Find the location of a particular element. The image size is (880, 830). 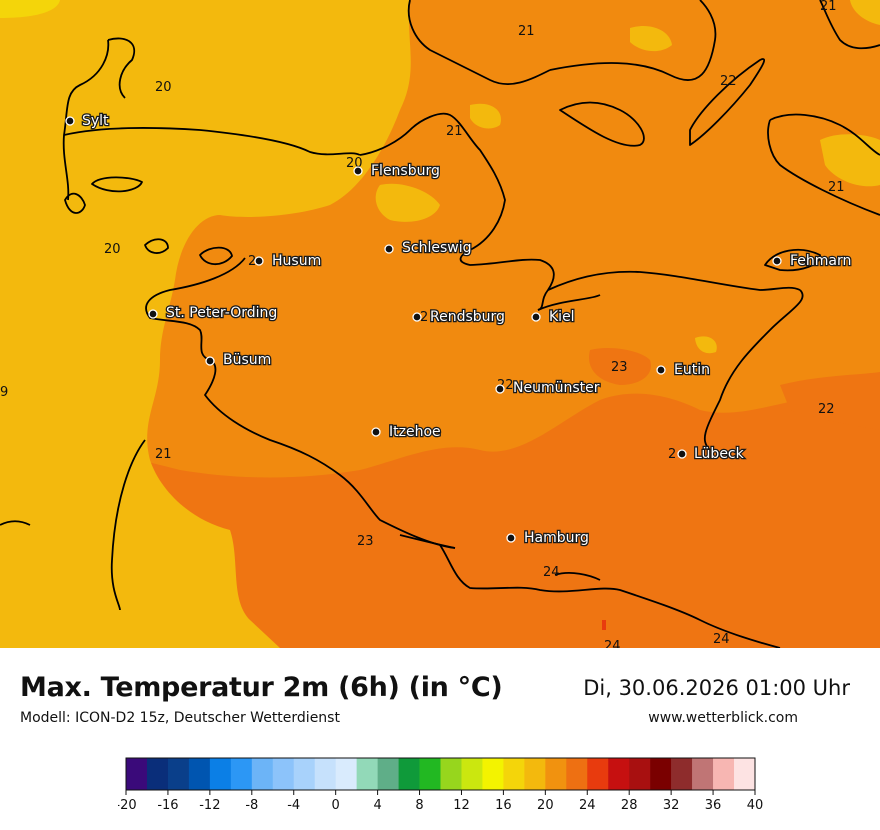

legend-tick-label: -16 is located at coordinates (167, 805).